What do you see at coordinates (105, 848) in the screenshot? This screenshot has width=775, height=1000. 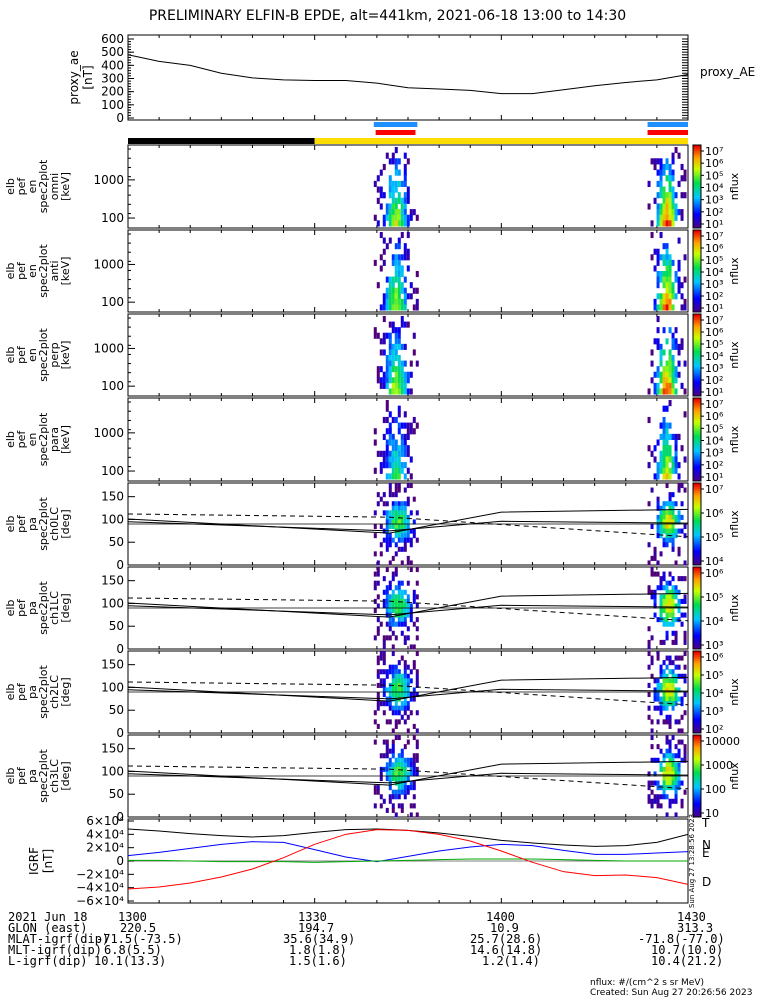 I see `igrf-ytick-label: 2×10⁴` at bounding box center [105, 848].